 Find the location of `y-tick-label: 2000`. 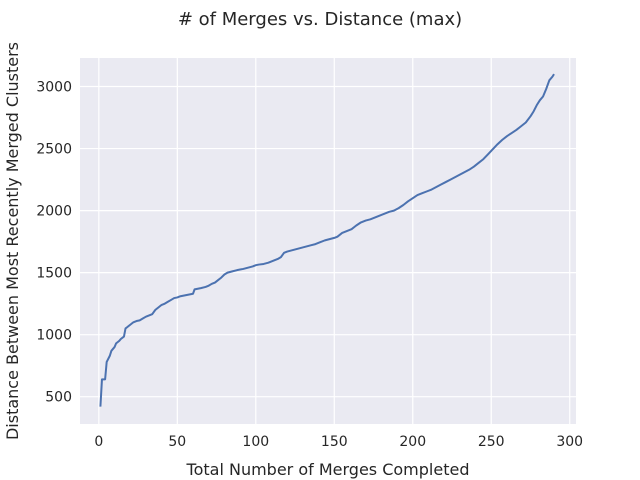

y-tick-label: 2000 is located at coordinates (54, 212).